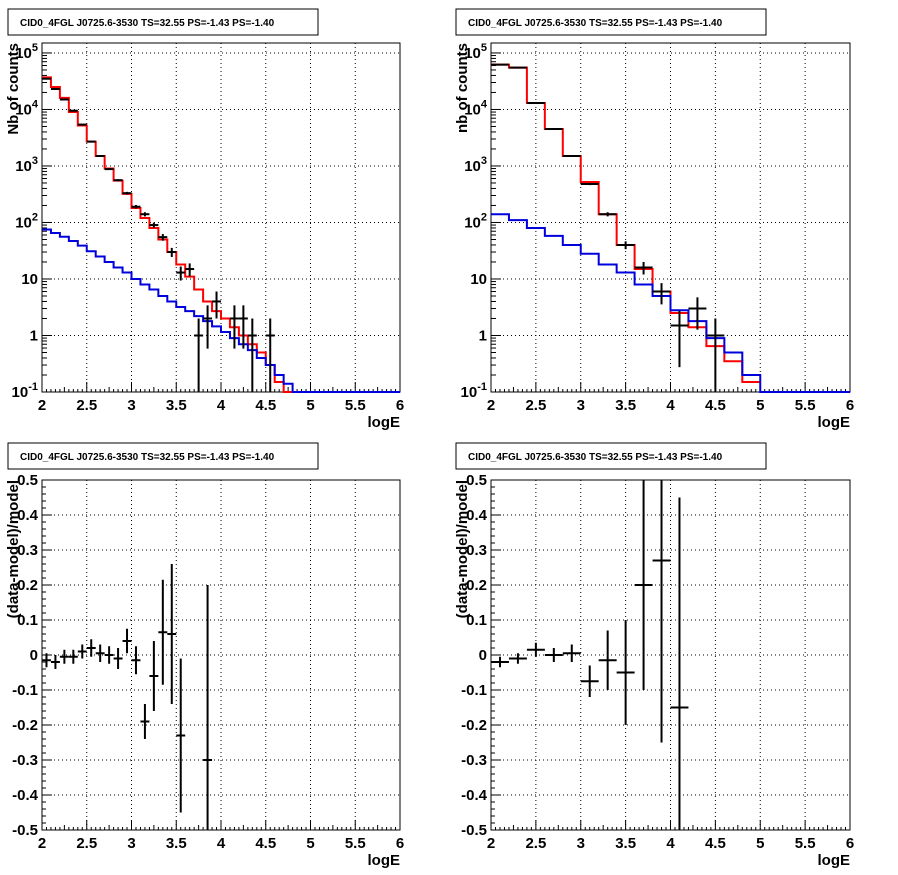  I want to click on y-axis-label: (data-model)/model, so click(13, 549).